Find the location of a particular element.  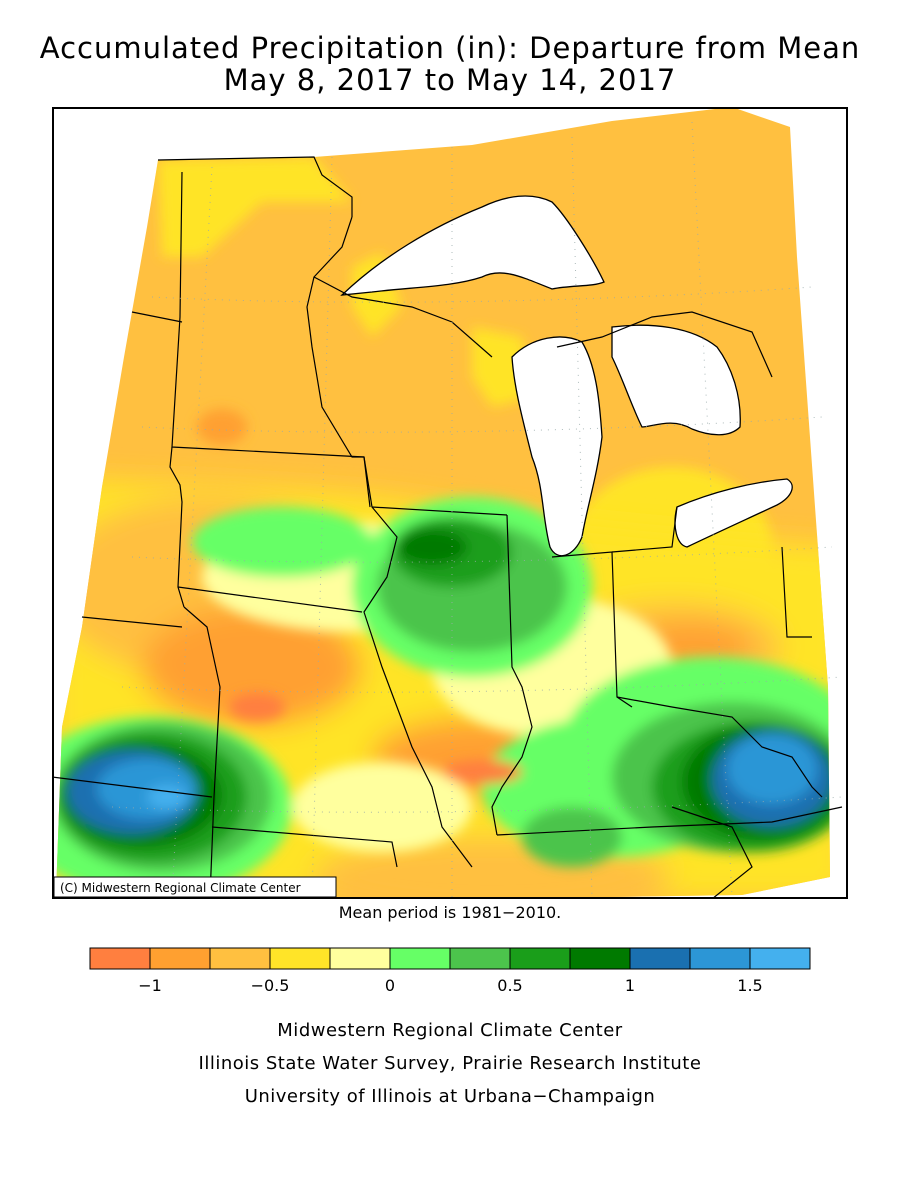

legend-bins is located at coordinates (450, 958).